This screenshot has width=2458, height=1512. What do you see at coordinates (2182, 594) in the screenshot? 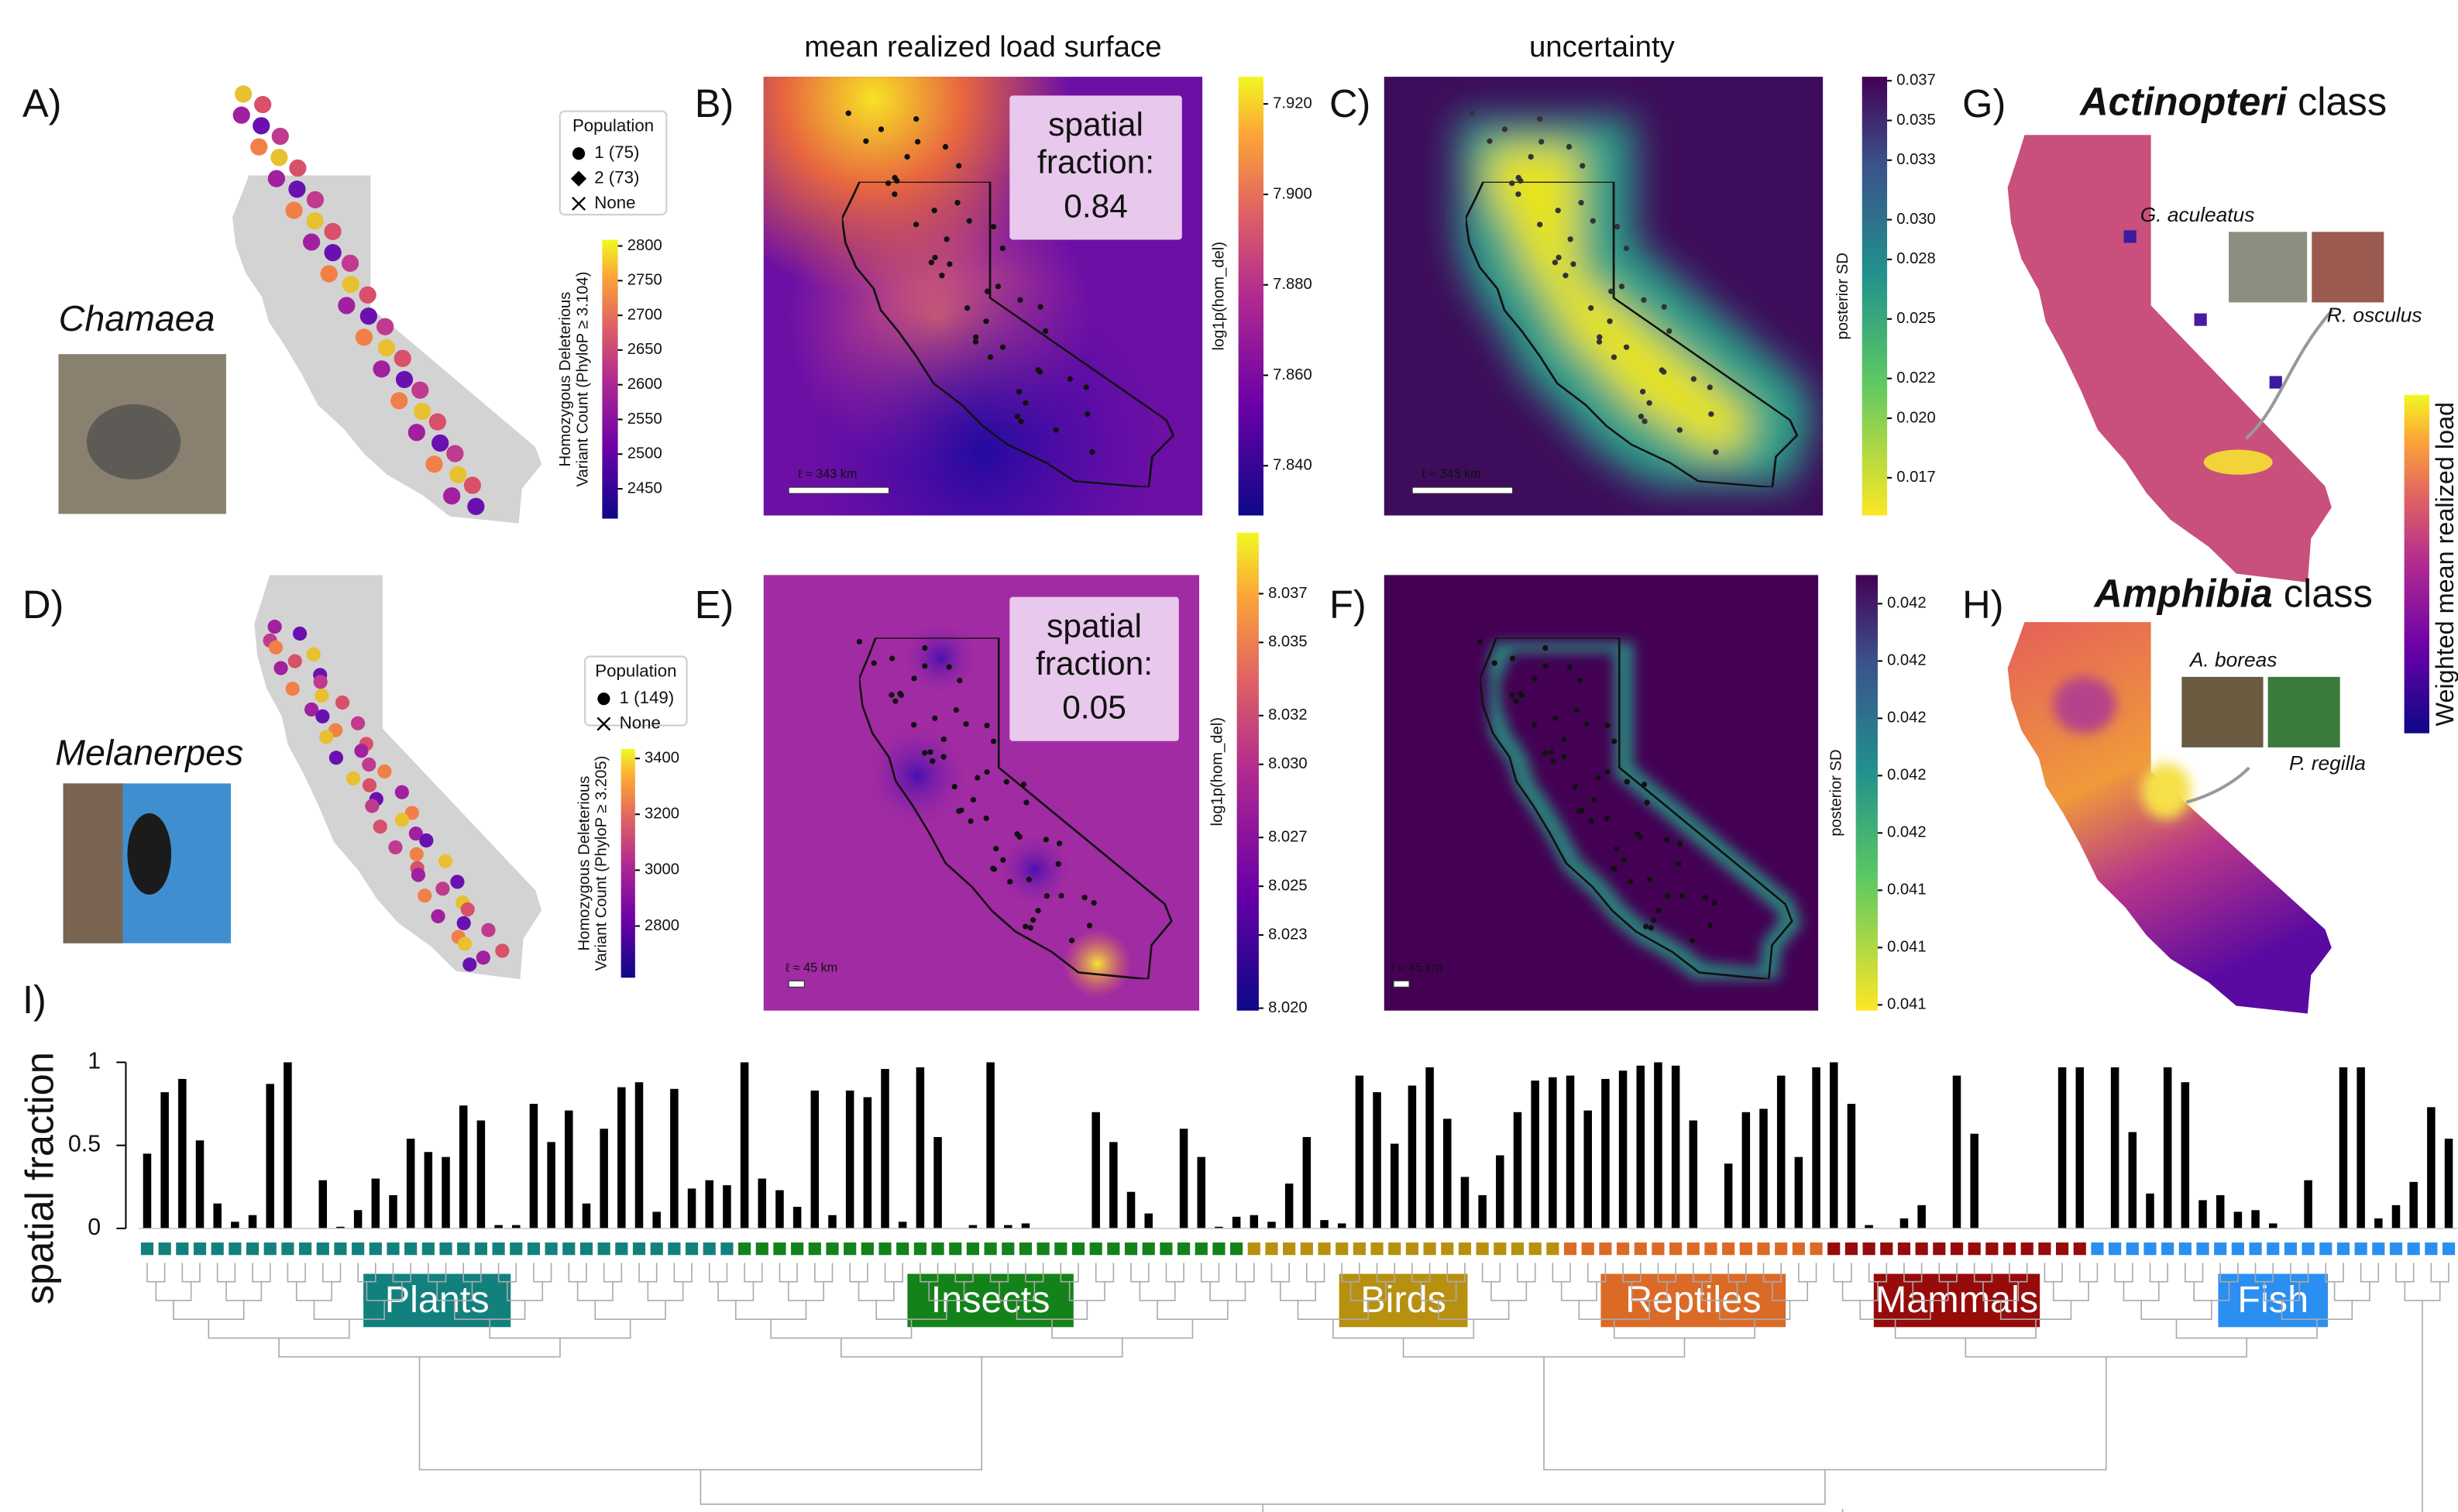
I see `class-name: Amphibia` at bounding box center [2182, 594].